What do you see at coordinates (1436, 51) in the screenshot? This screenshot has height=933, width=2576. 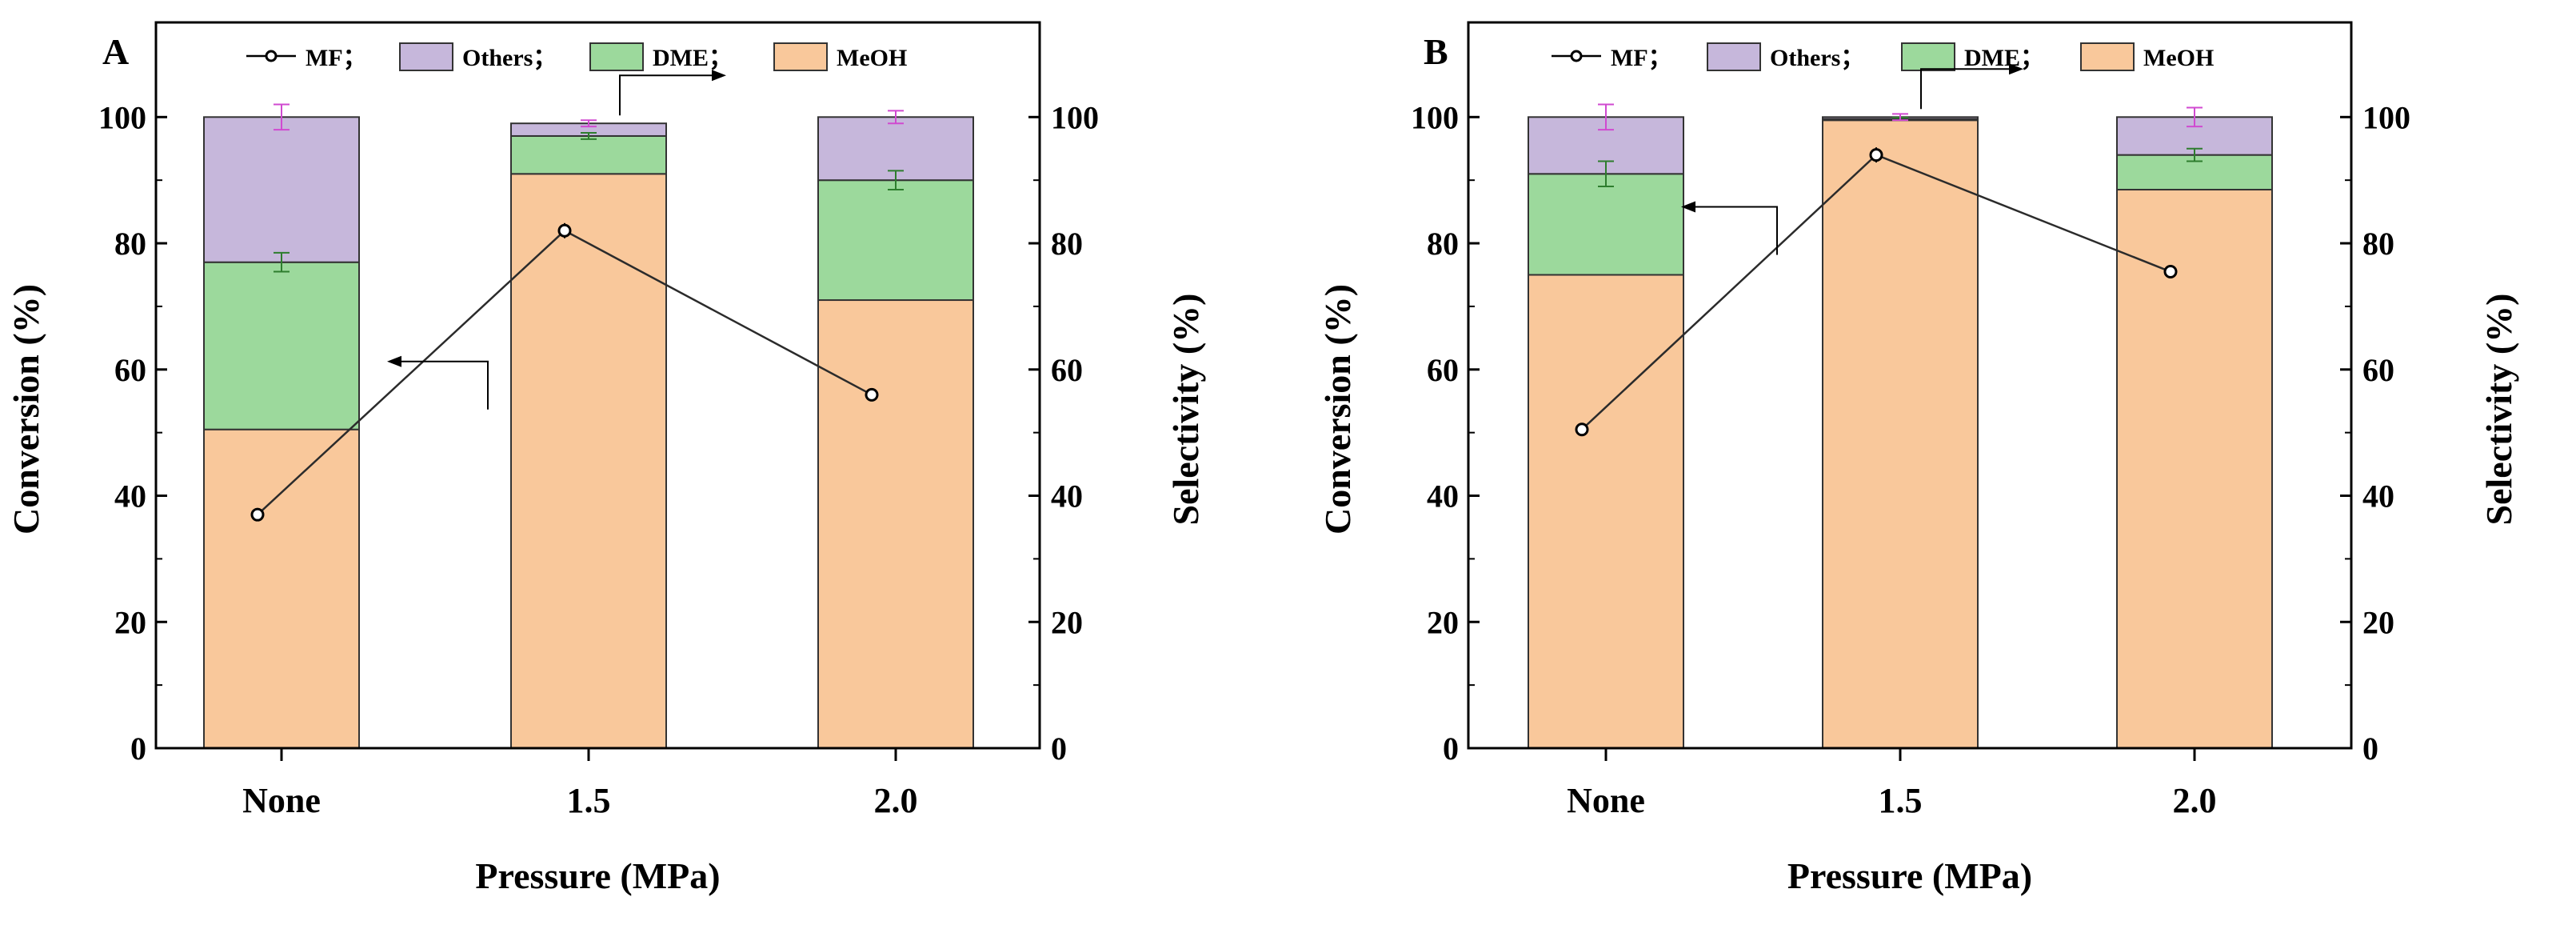 I see `panel-letter: B` at bounding box center [1436, 51].